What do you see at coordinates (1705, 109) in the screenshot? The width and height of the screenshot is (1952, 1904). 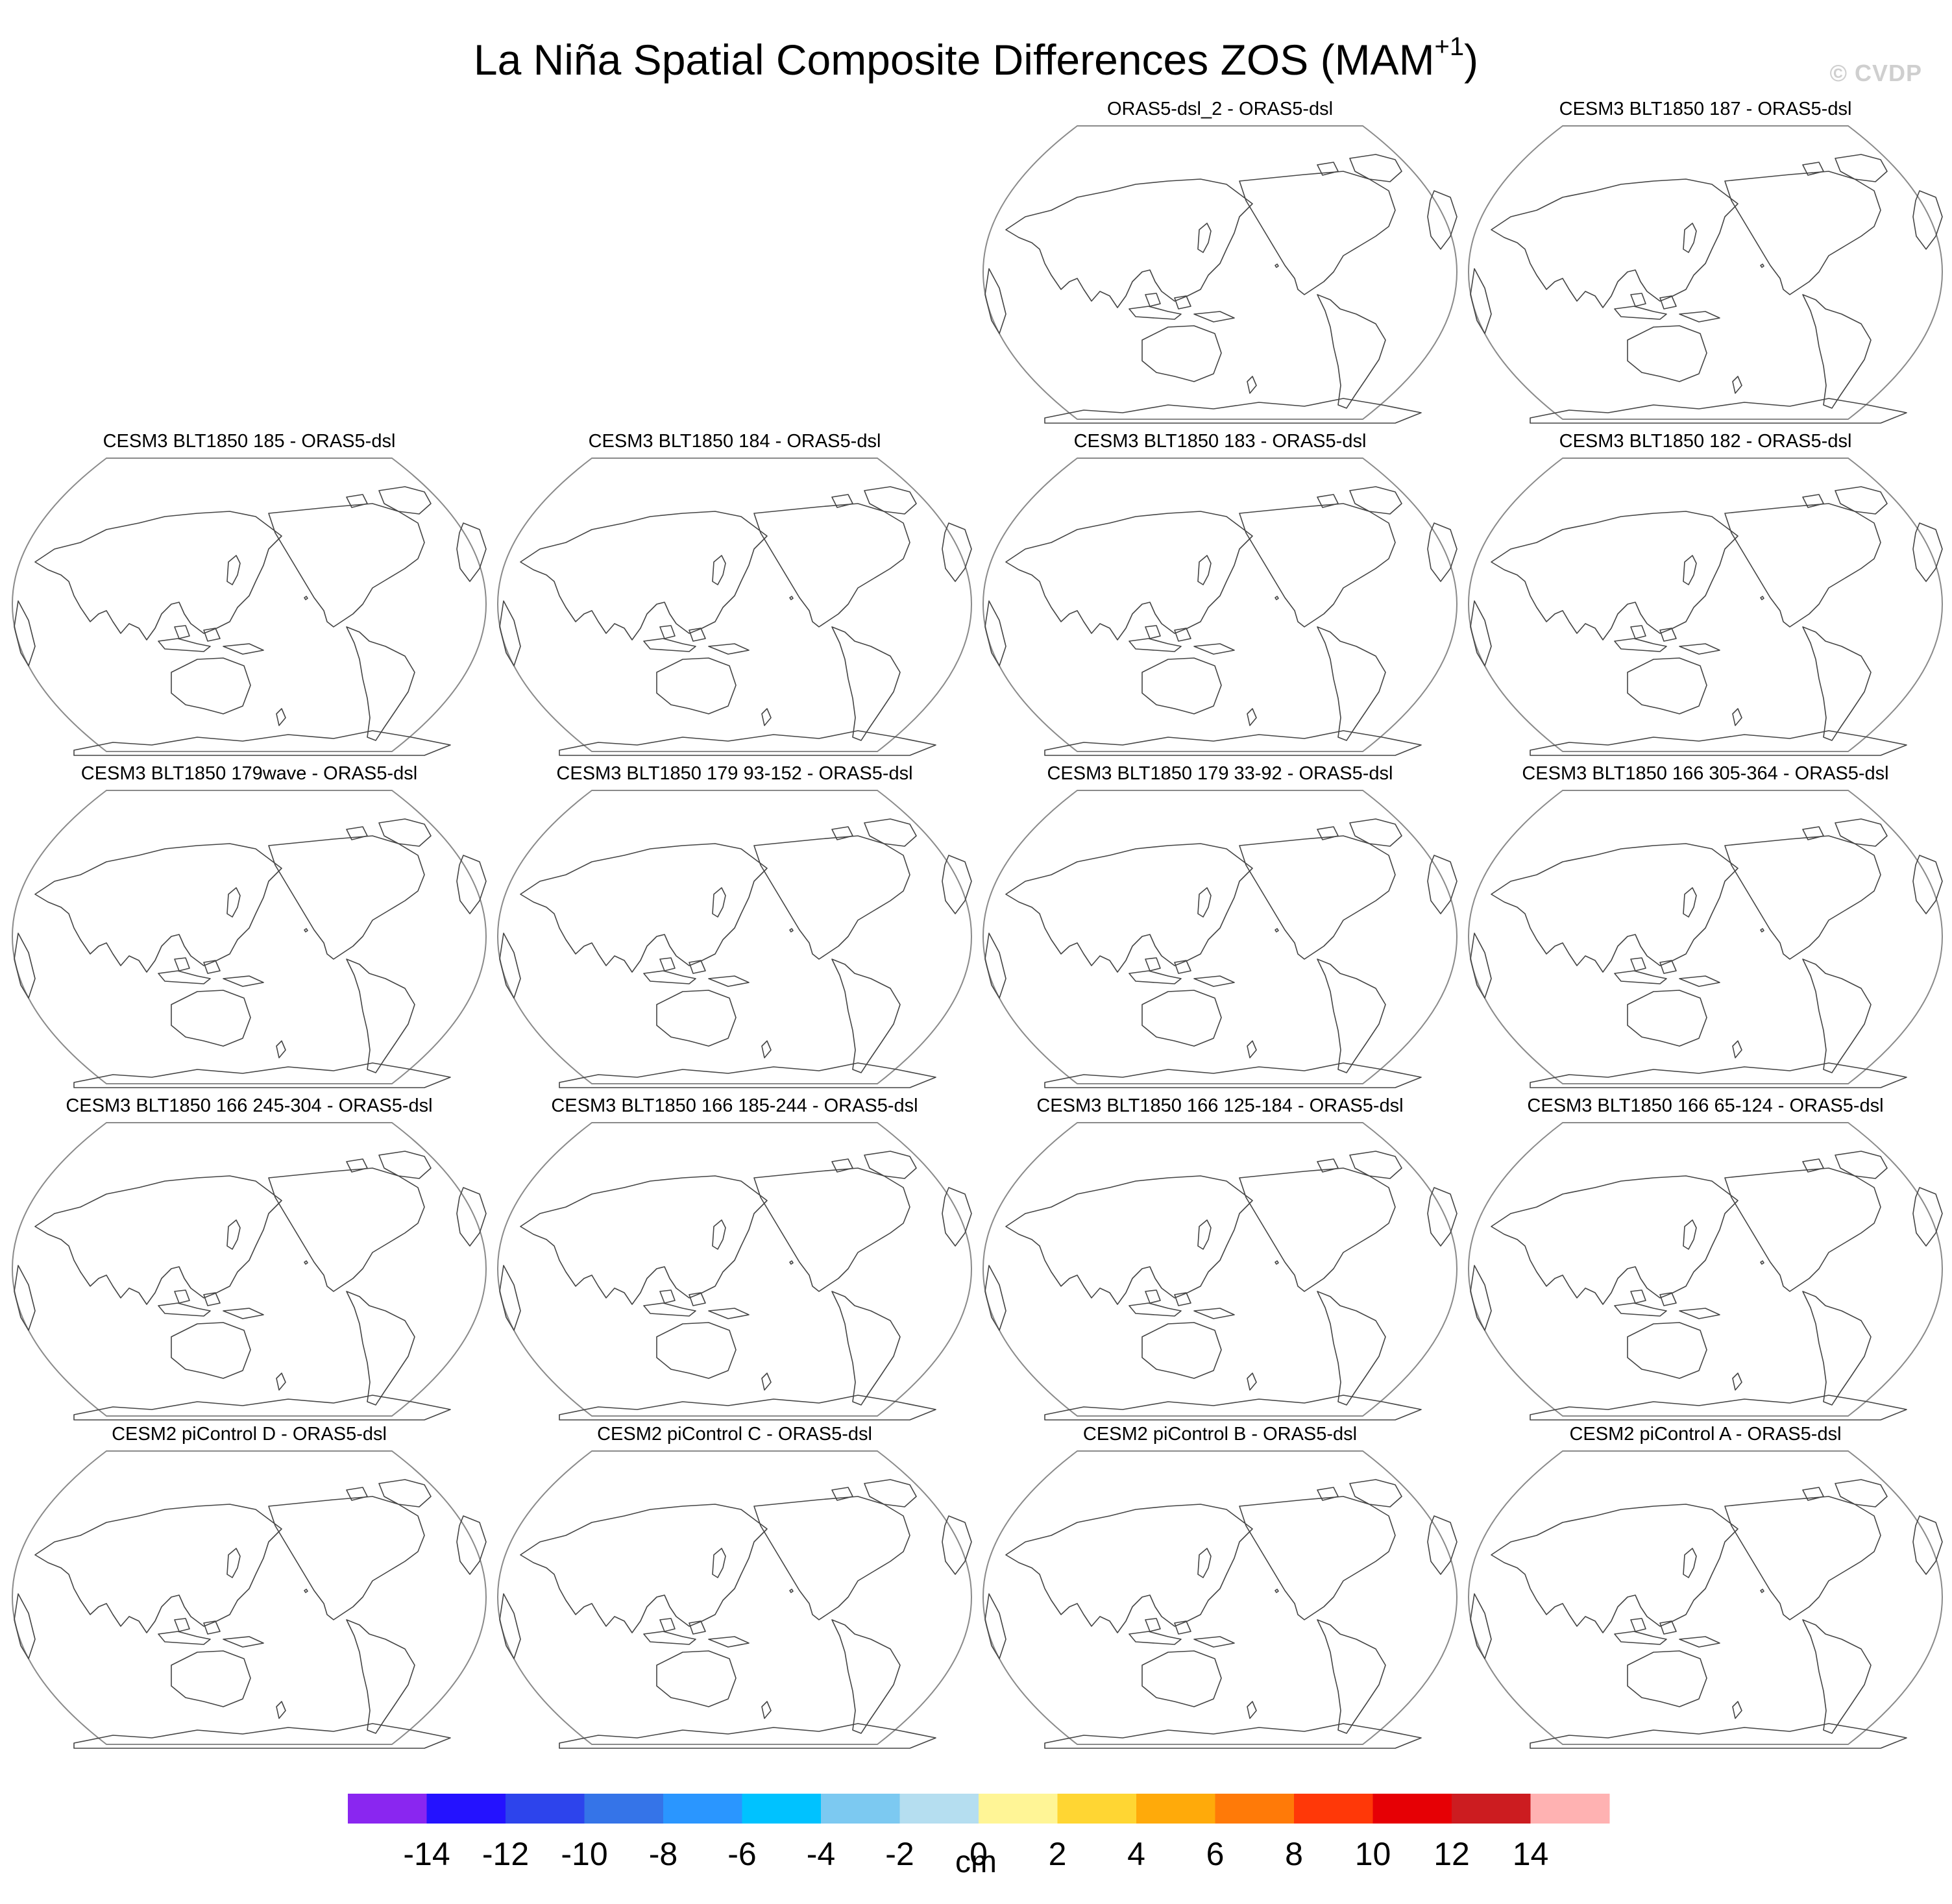 I see `panel-title: CESM3 BLT1850 187 - ORAS5-dsl` at bounding box center [1705, 109].